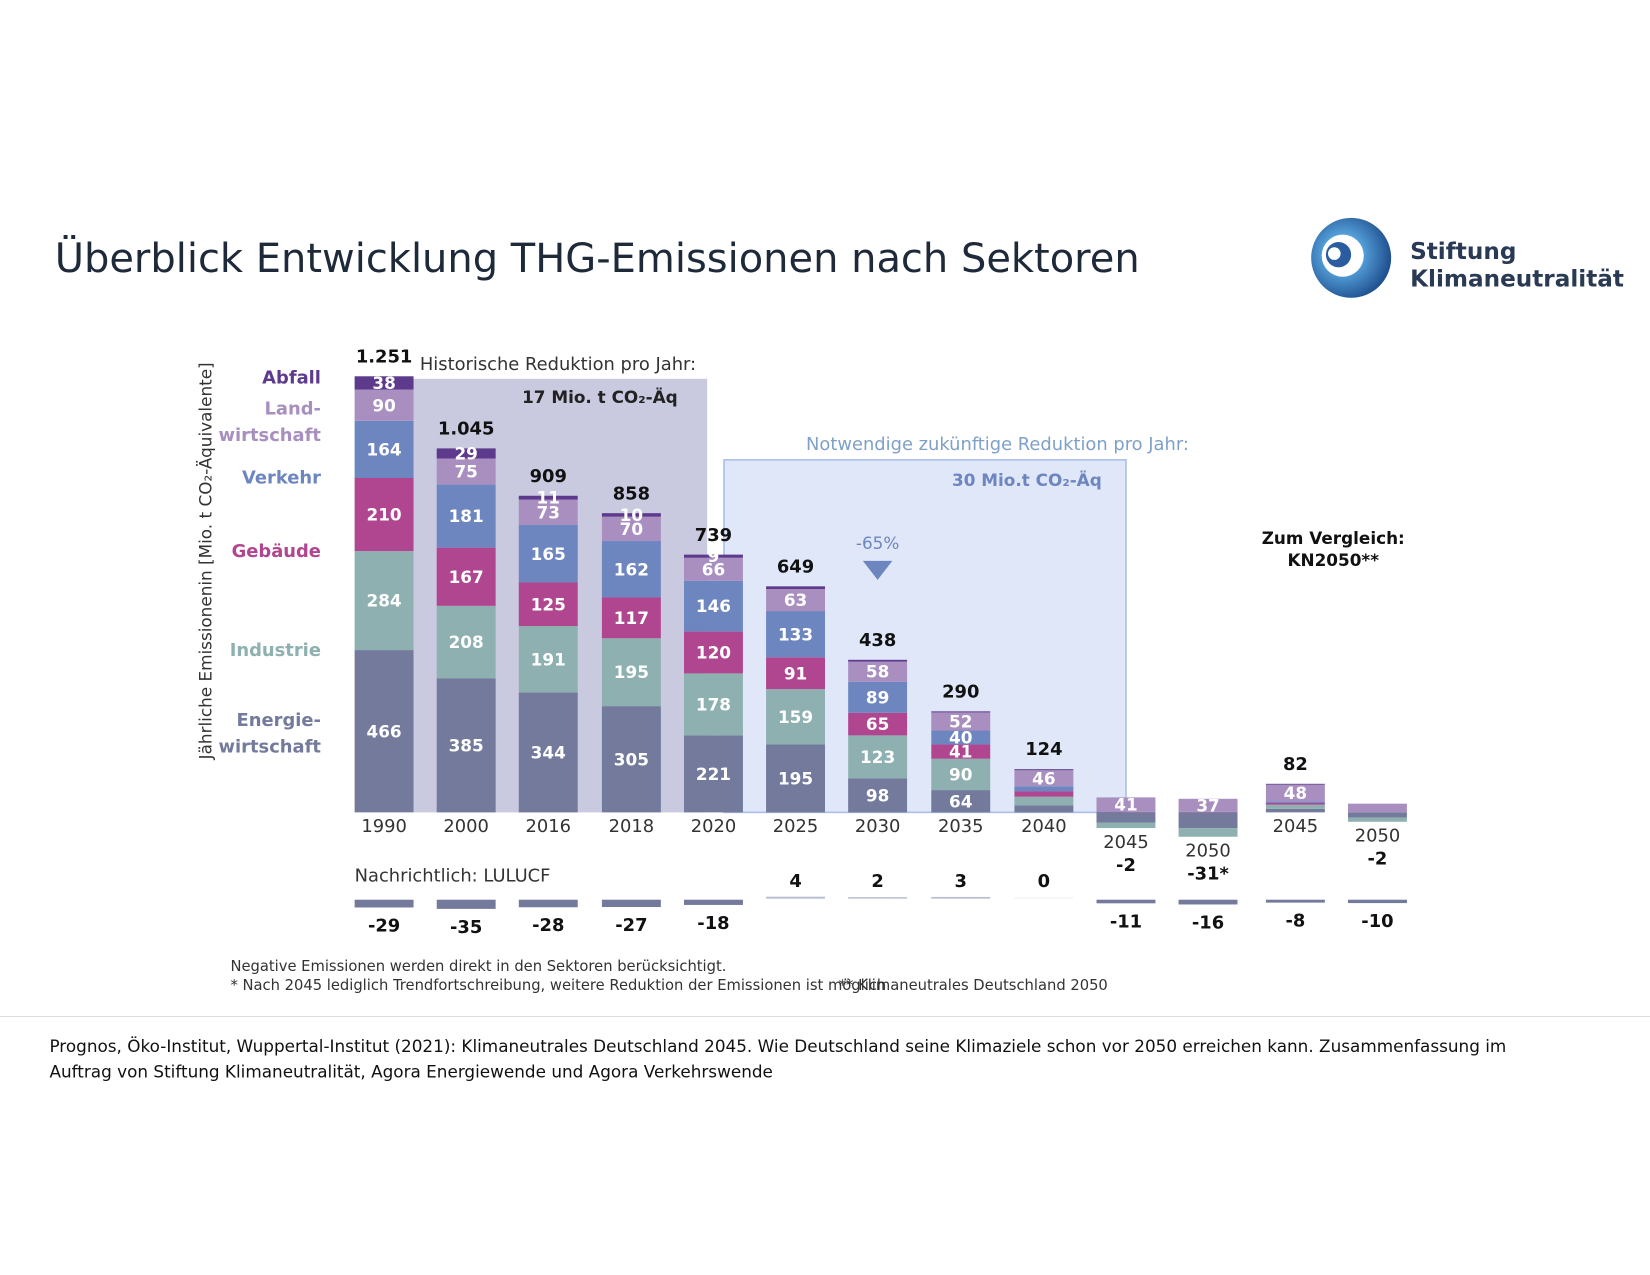  I want to click on segment-label: 64, so click(960, 801).